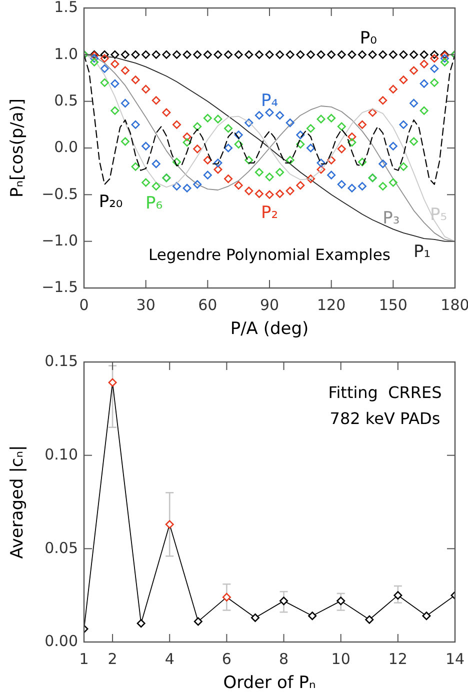 This screenshot has height=694, width=468. What do you see at coordinates (61, 547) in the screenshot?
I see `y-tick-label: 0.05` at bounding box center [61, 547].